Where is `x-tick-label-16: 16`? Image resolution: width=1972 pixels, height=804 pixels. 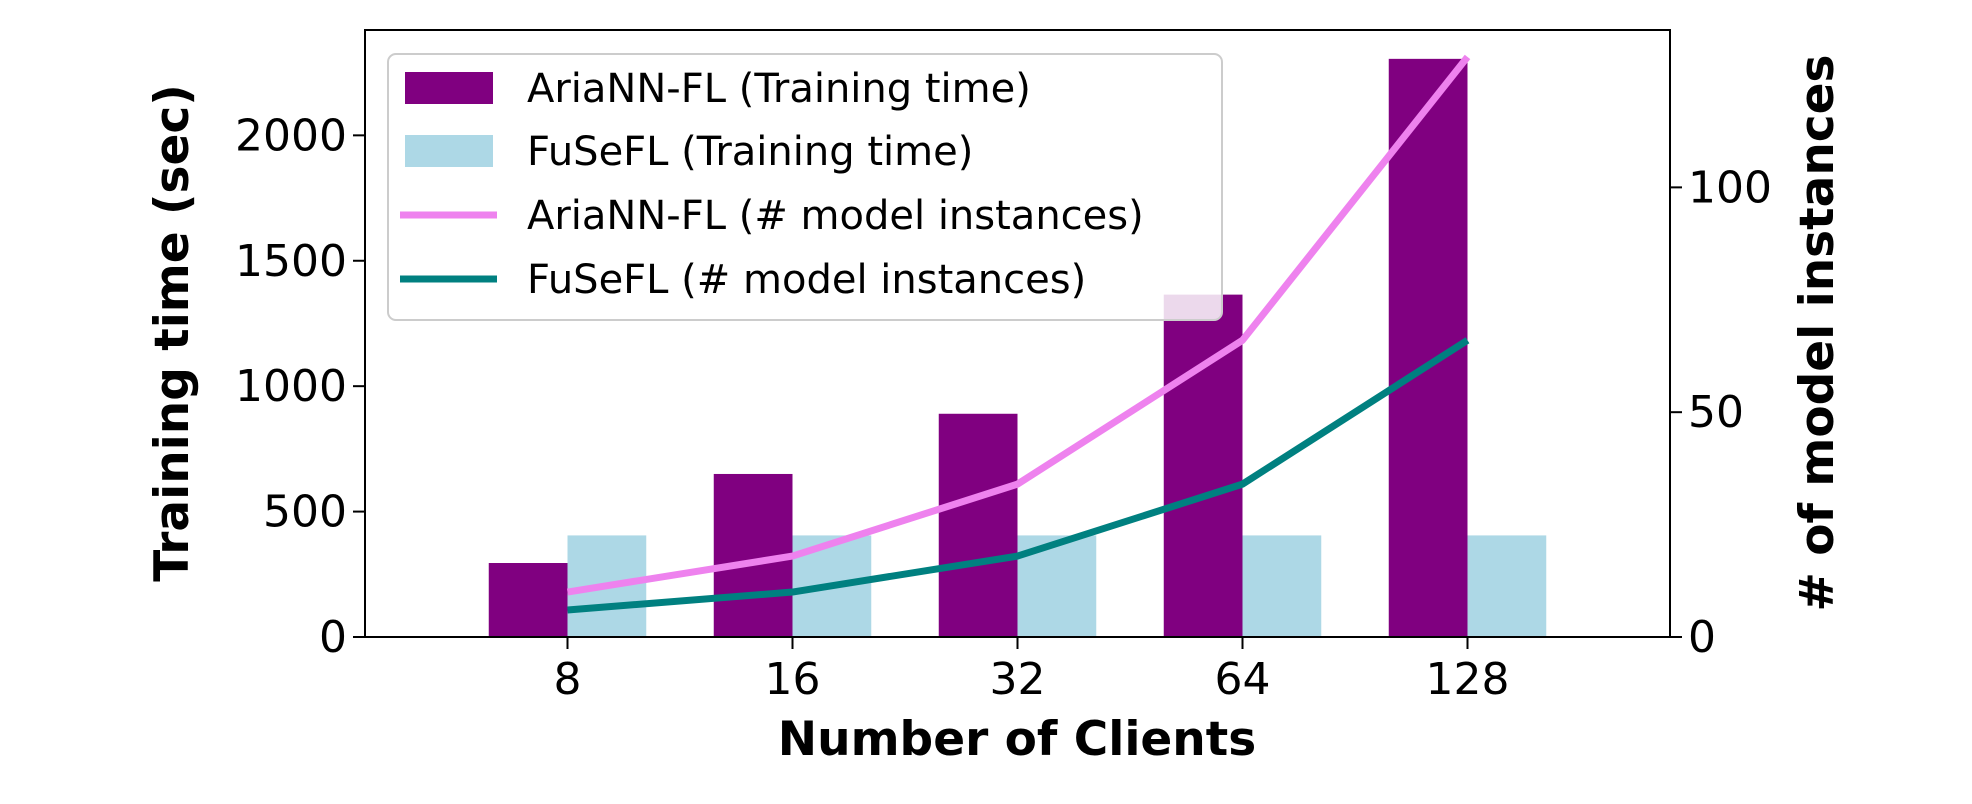
x-tick-label-16: 16 is located at coordinates (793, 679).